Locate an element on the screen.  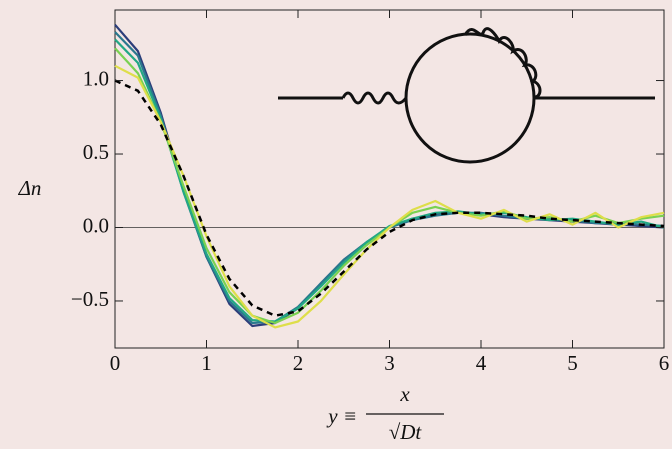
x-tick-label: 2 is located at coordinates (298, 363).